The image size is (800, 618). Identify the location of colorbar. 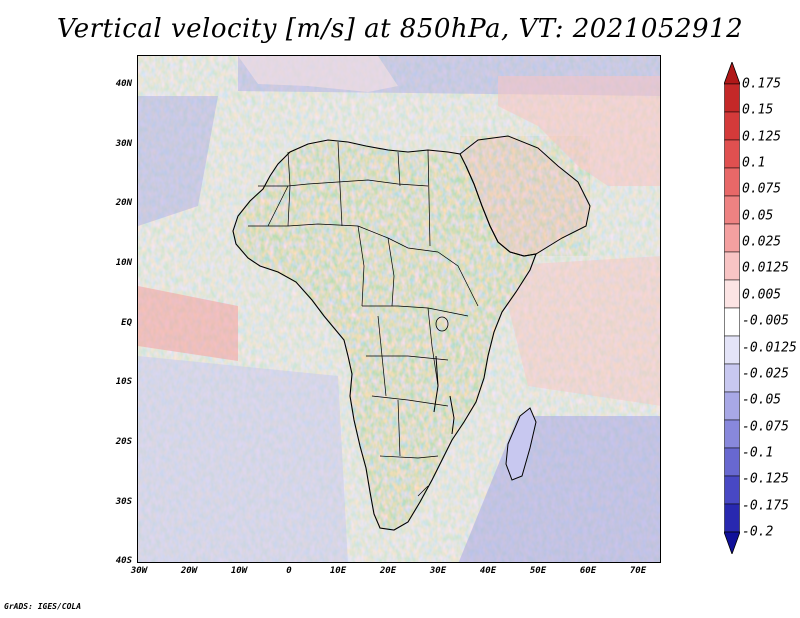
(732, 308).